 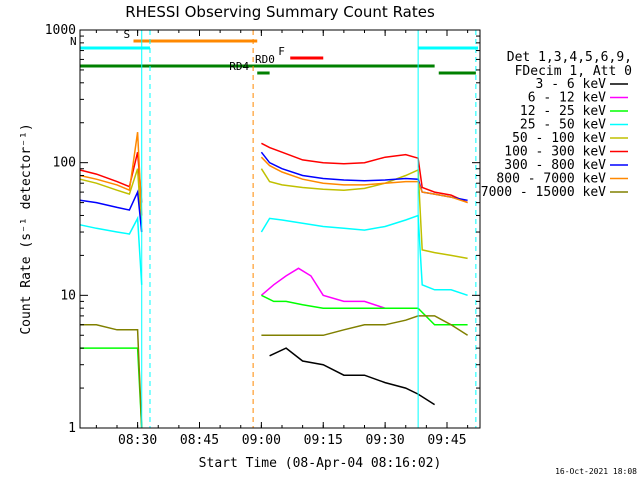 What do you see at coordinates (563, 125) in the screenshot?
I see `legend-label: 25 - 50 keV` at bounding box center [563, 125].